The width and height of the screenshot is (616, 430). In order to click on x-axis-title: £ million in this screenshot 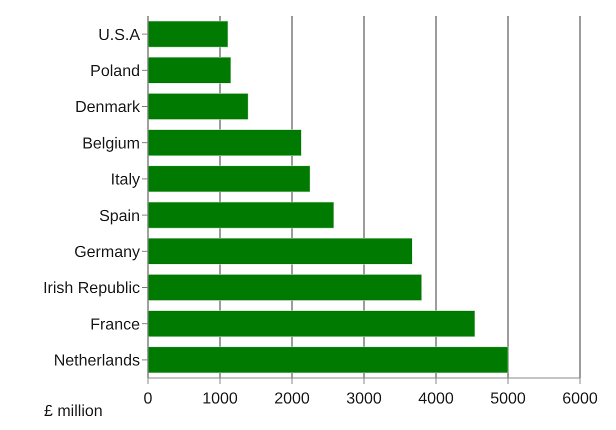, I will do `click(73, 412)`.